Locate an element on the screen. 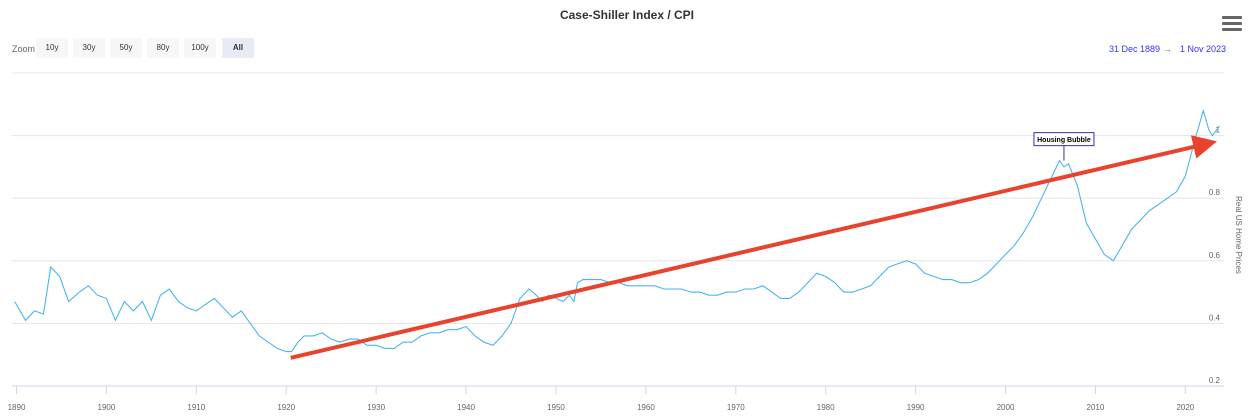 This screenshot has height=420, width=1254. y-tick-label: 1 is located at coordinates (1218, 130).